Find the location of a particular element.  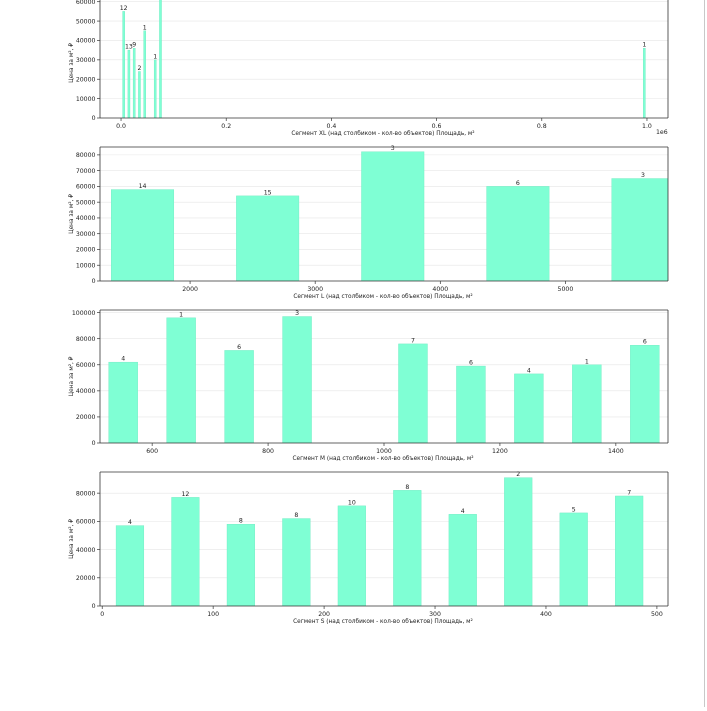

x-tick-label: 500 is located at coordinates (657, 614).